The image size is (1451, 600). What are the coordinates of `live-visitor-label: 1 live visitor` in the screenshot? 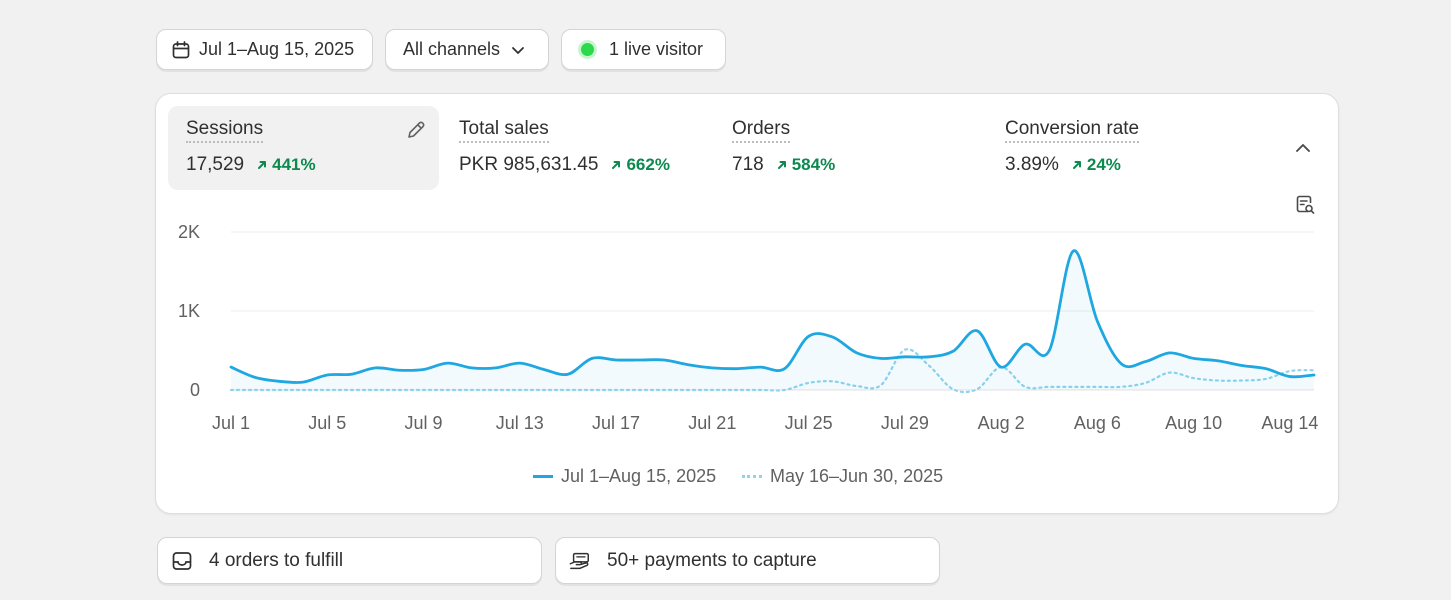 It's located at (656, 49).